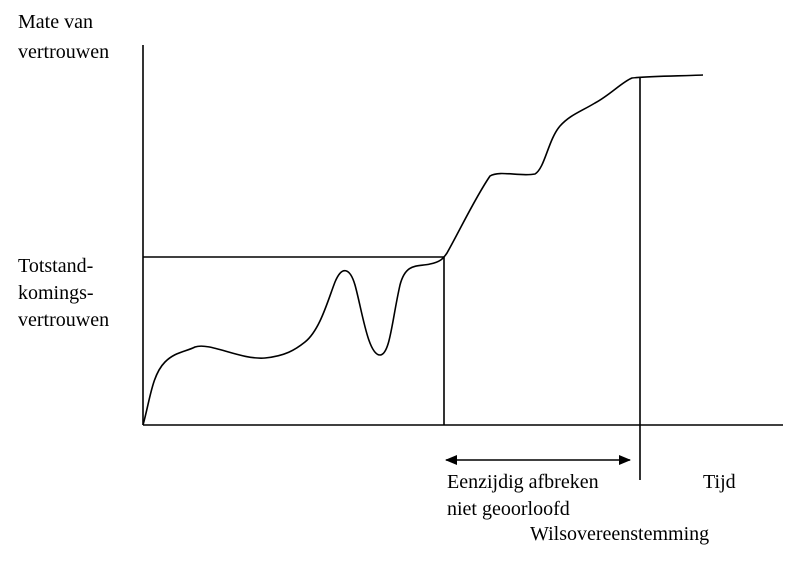 This screenshot has height=569, width=800. What do you see at coordinates (63, 320) in the screenshot?
I see `reference-label: vertrouwen` at bounding box center [63, 320].